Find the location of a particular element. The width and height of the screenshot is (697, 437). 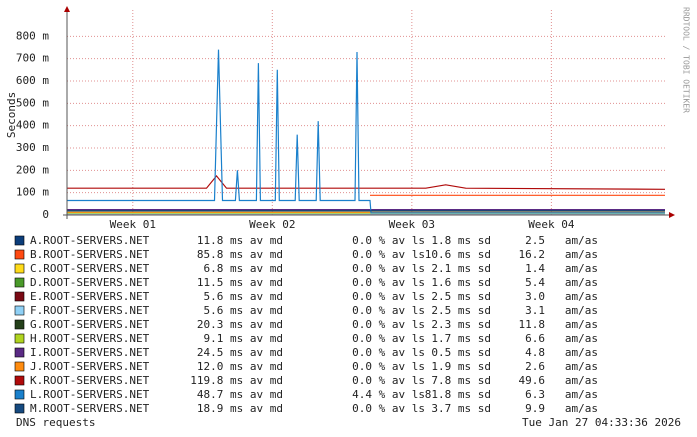

legend-stat: 81.8 ms sd is located at coordinates (458, 394).